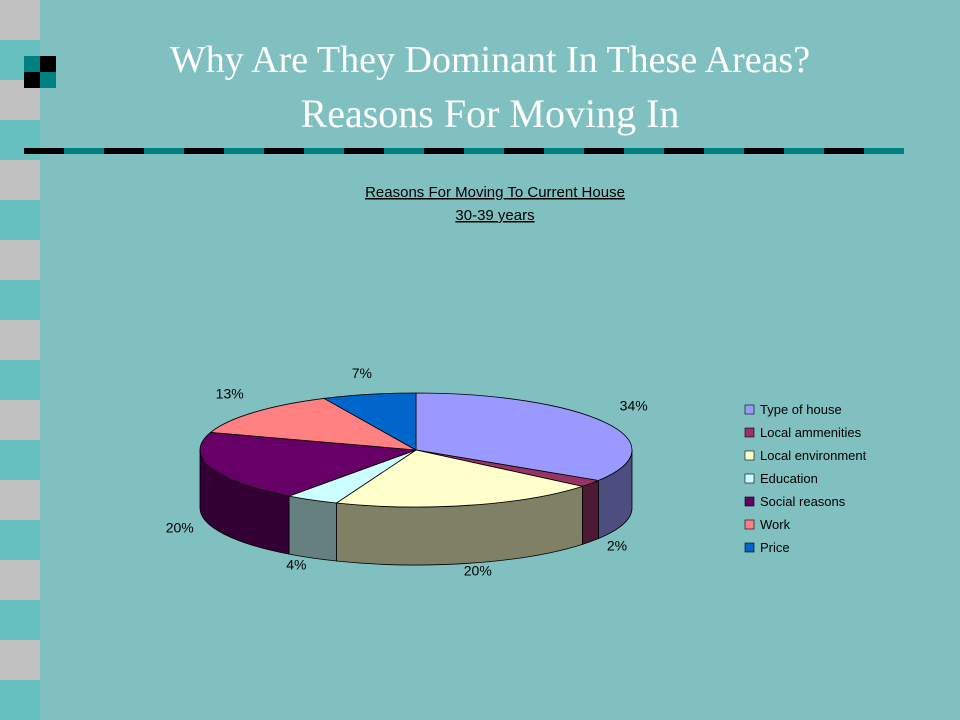  What do you see at coordinates (490, 60) in the screenshot?
I see `slide-title: Why Are They Dominant In These Areas?` at bounding box center [490, 60].